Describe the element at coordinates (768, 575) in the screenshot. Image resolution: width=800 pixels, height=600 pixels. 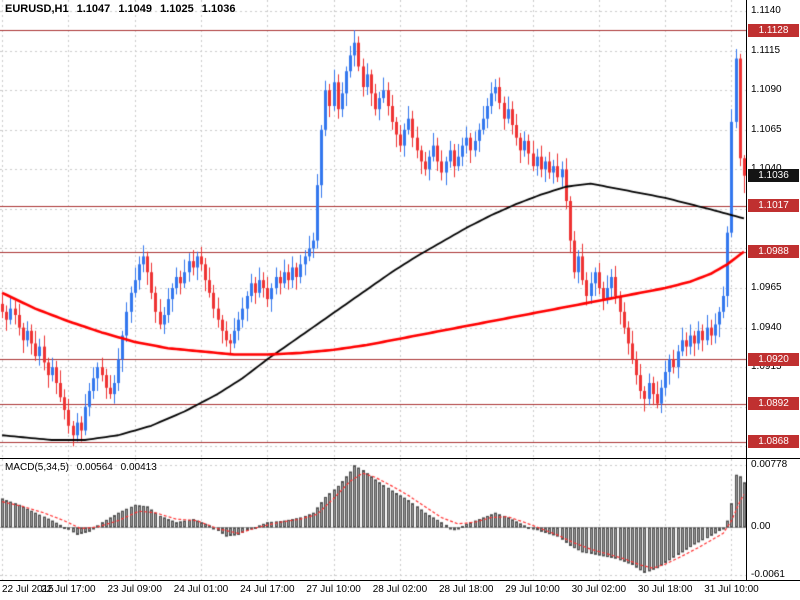
I see `macd-tick-label: -0.0061` at that location.